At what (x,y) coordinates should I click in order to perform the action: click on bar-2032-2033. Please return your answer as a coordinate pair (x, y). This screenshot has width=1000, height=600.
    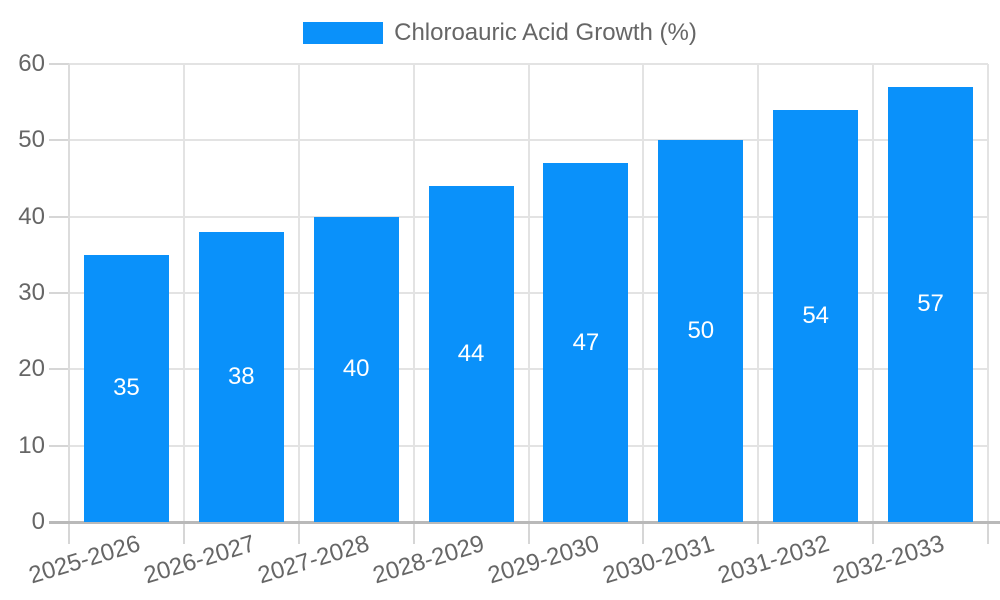
    Looking at the image, I should click on (931, 304).